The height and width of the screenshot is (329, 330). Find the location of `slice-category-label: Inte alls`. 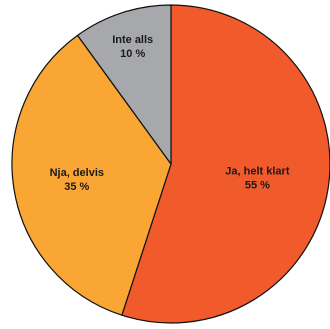

slice-category-label: Inte alls is located at coordinates (132, 40).